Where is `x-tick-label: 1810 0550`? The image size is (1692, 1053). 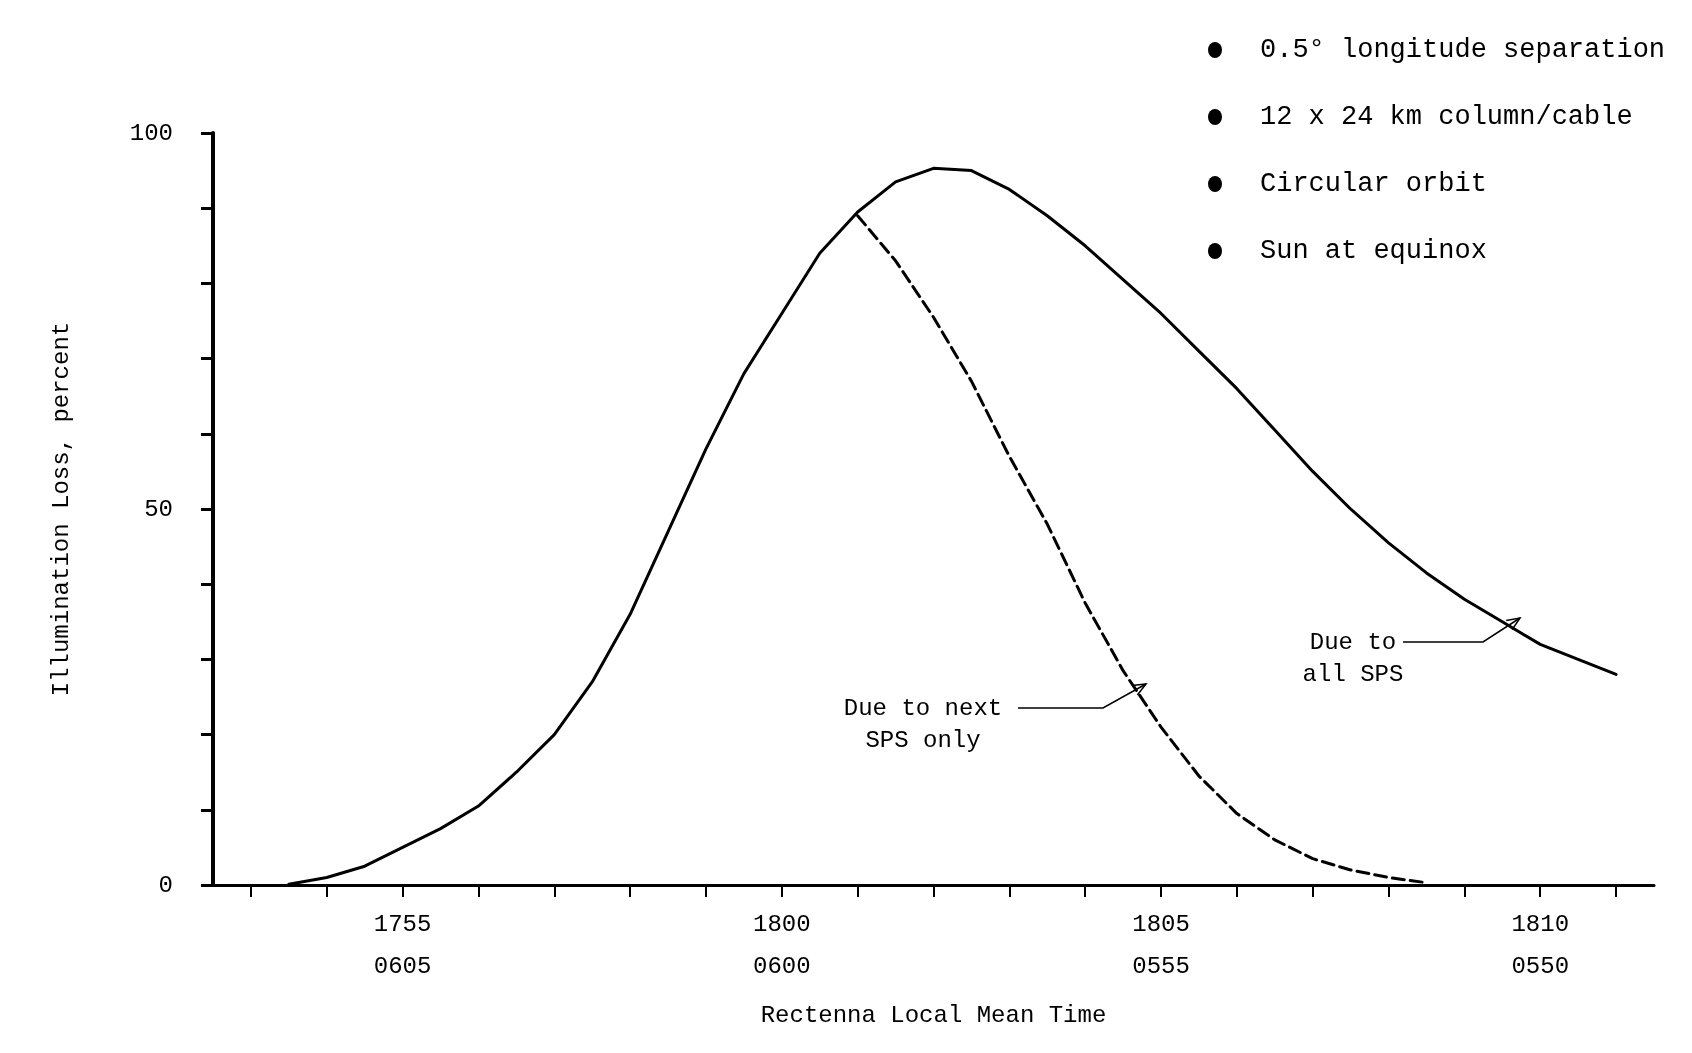
x-tick-label: 1810 0550 is located at coordinates (1540, 945).